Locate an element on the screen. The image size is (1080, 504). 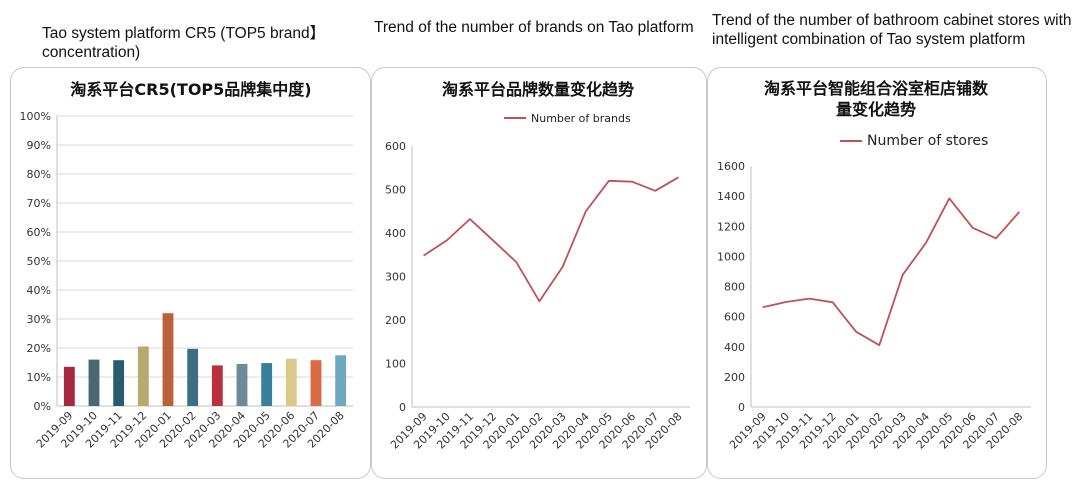
legend-label: Number of stores is located at coordinates (927, 141).